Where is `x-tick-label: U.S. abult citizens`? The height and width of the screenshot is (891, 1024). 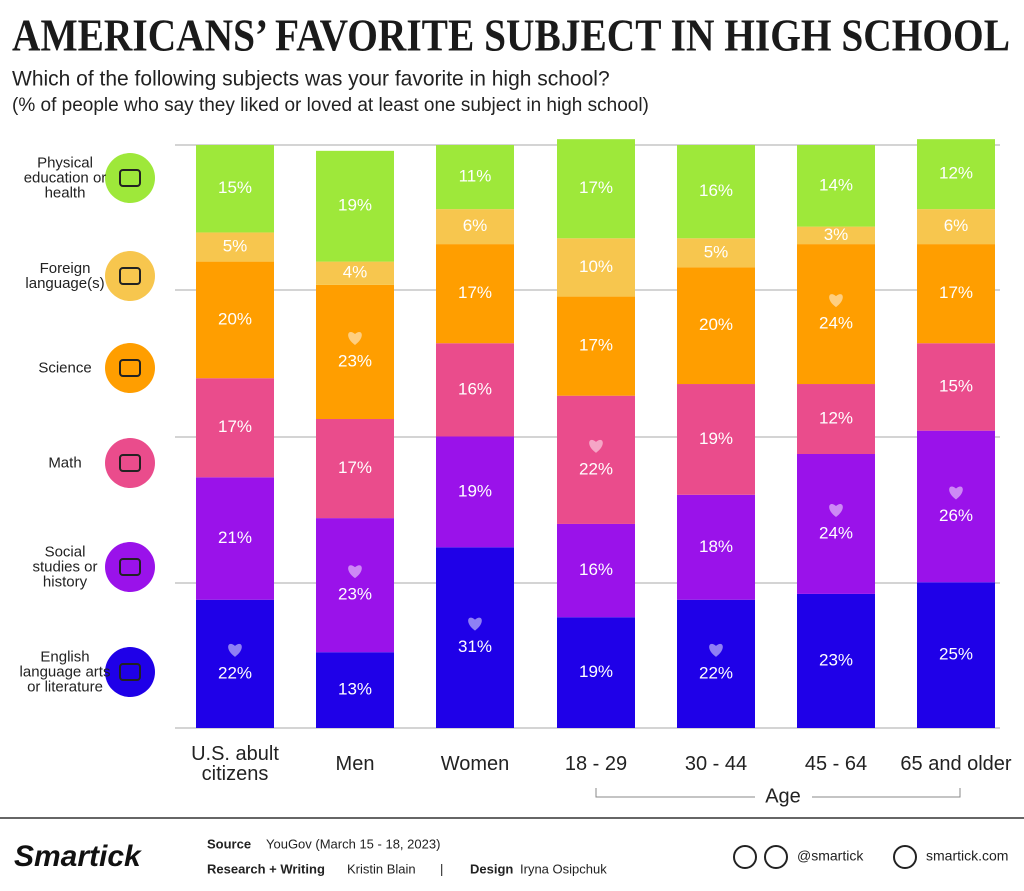
x-tick-label: U.S. abult citizens is located at coordinates (235, 764).